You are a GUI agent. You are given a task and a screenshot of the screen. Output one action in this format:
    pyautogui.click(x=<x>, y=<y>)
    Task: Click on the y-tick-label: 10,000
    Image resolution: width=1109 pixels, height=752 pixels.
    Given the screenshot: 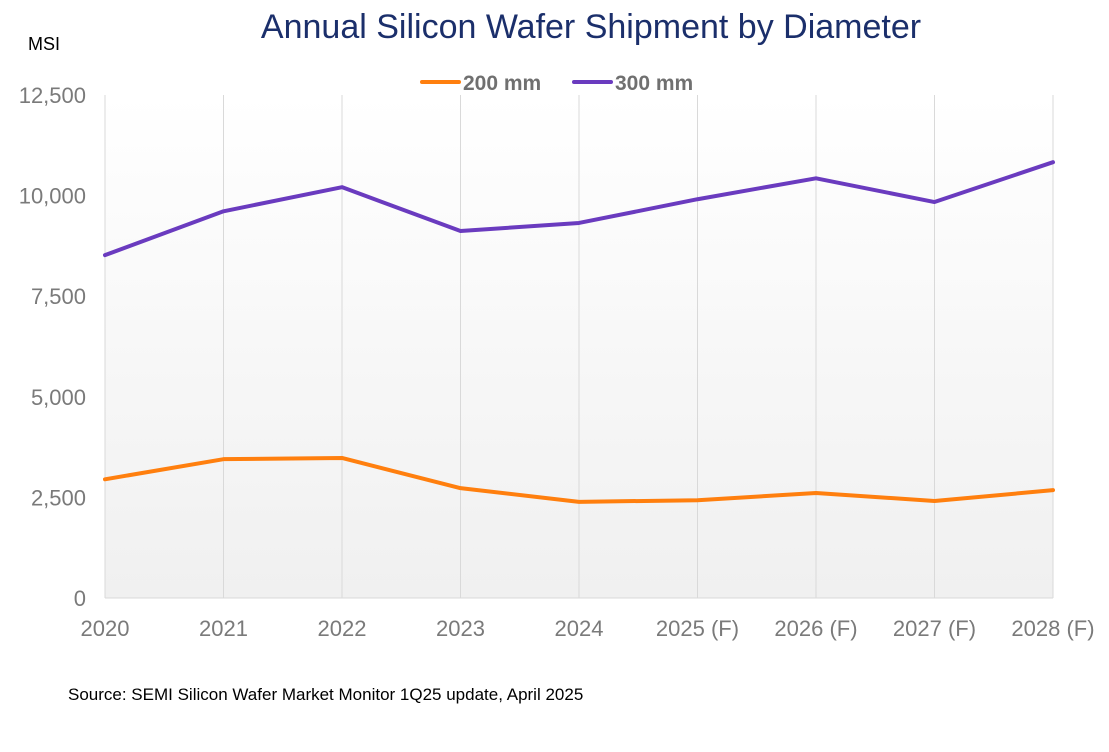 What is the action you would take?
    pyautogui.click(x=52, y=196)
    